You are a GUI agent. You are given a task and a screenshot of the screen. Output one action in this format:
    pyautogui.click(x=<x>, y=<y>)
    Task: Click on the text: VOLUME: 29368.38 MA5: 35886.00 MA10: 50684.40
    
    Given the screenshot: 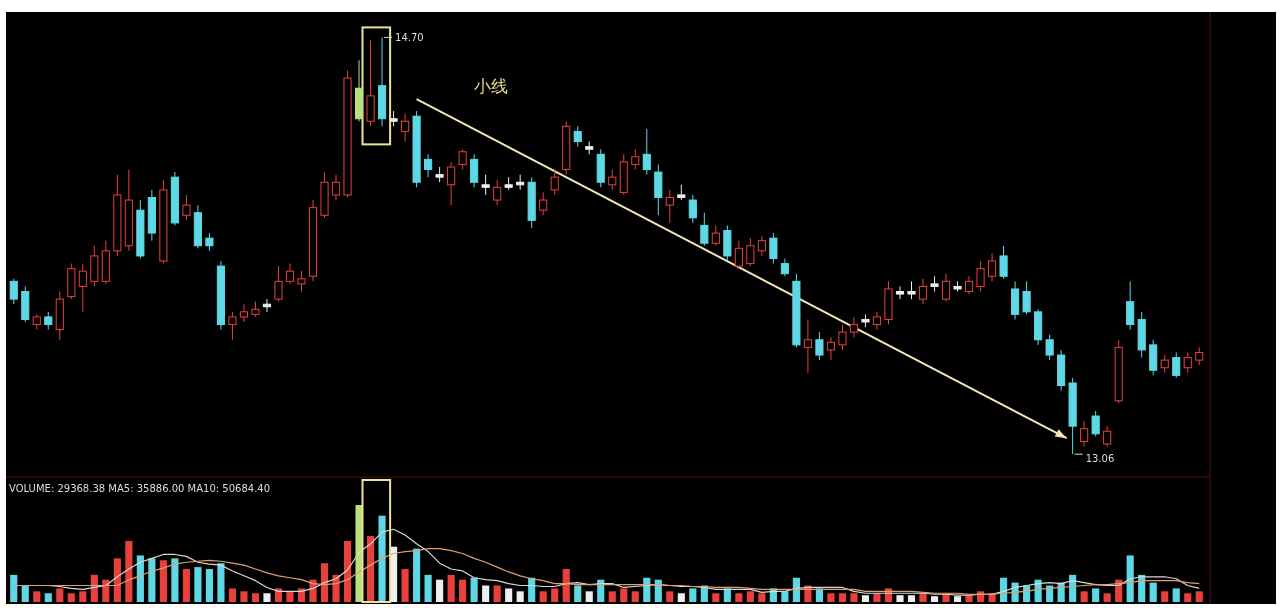 What is the action you would take?
    pyautogui.click(x=140, y=488)
    